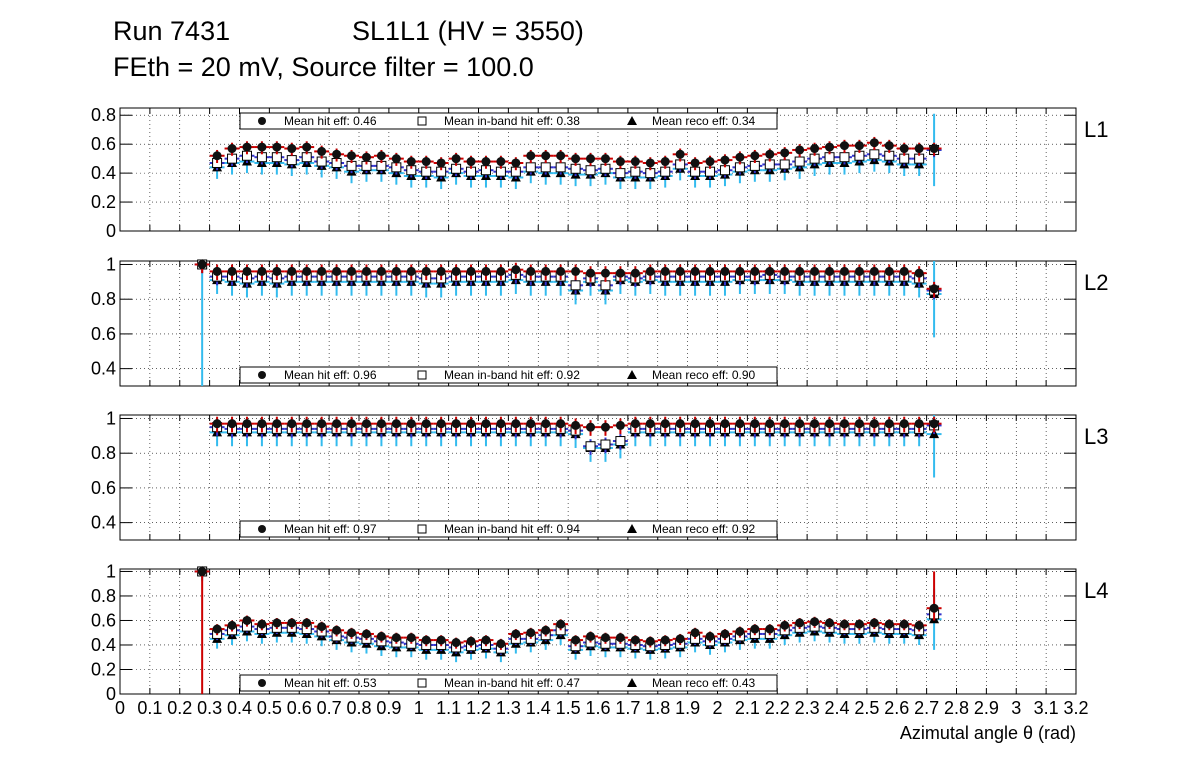 This screenshot has width=1196, height=772. What do you see at coordinates (172, 31) in the screenshot?
I see `title-run: Run 7431` at bounding box center [172, 31].